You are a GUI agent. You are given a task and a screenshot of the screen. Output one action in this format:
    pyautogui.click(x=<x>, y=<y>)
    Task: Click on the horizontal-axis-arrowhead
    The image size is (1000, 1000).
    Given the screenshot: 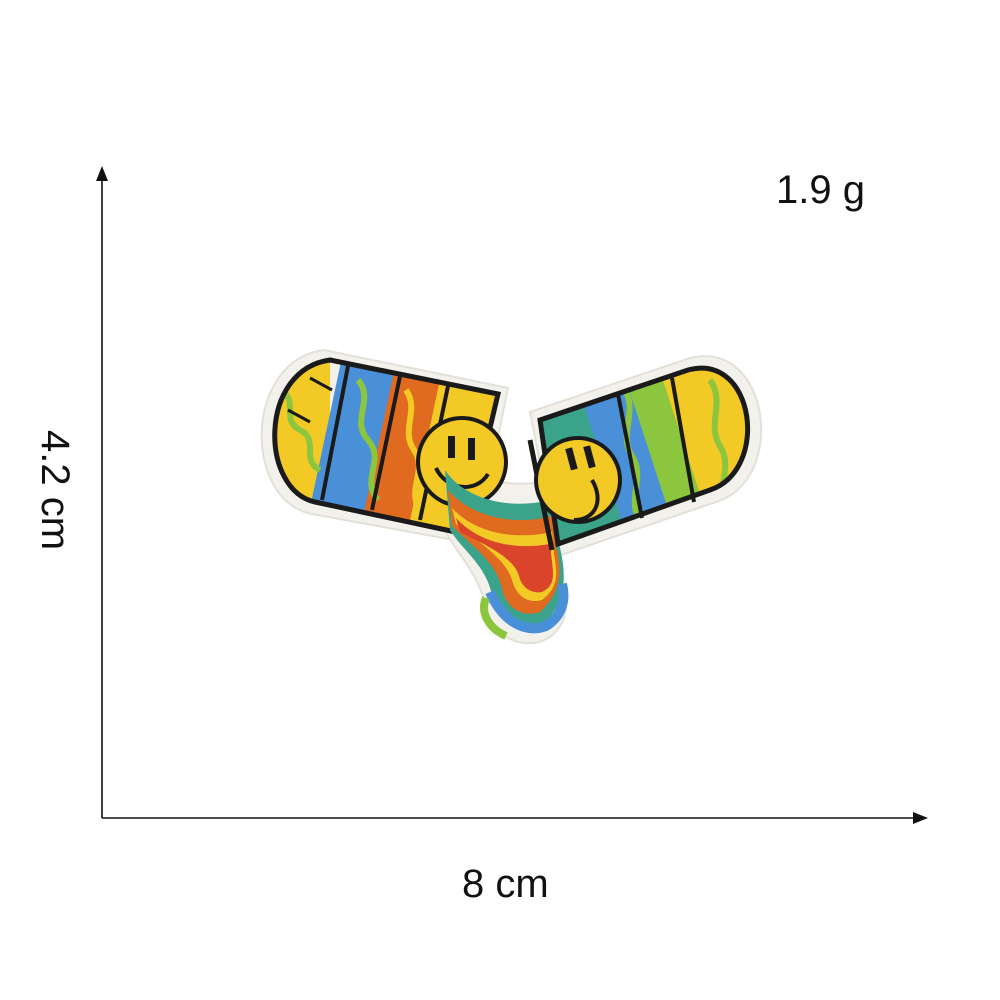 What is the action you would take?
    pyautogui.click(x=920, y=818)
    